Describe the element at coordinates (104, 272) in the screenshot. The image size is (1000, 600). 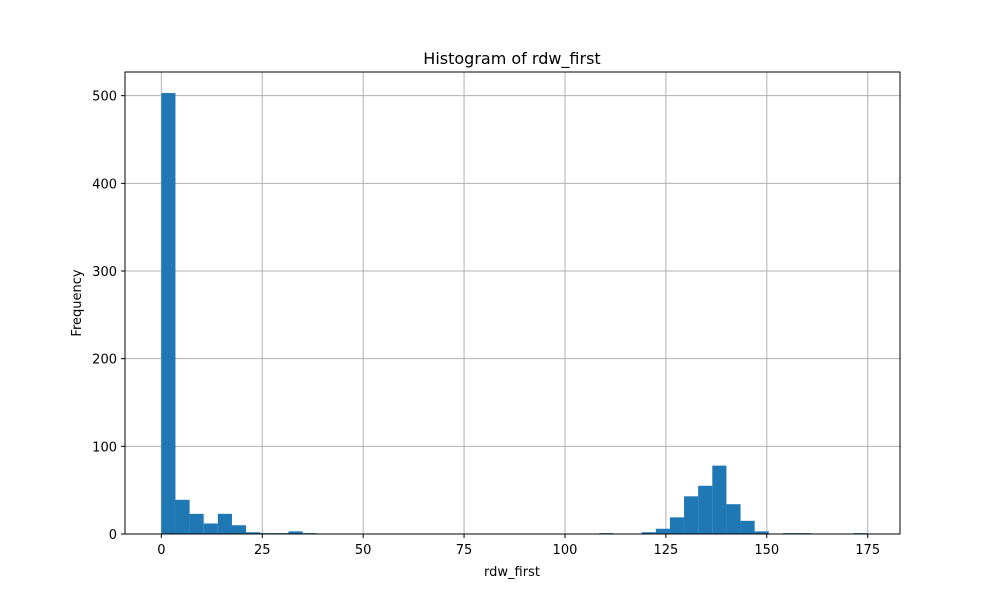
I see `y-tick-label: 300` at that location.